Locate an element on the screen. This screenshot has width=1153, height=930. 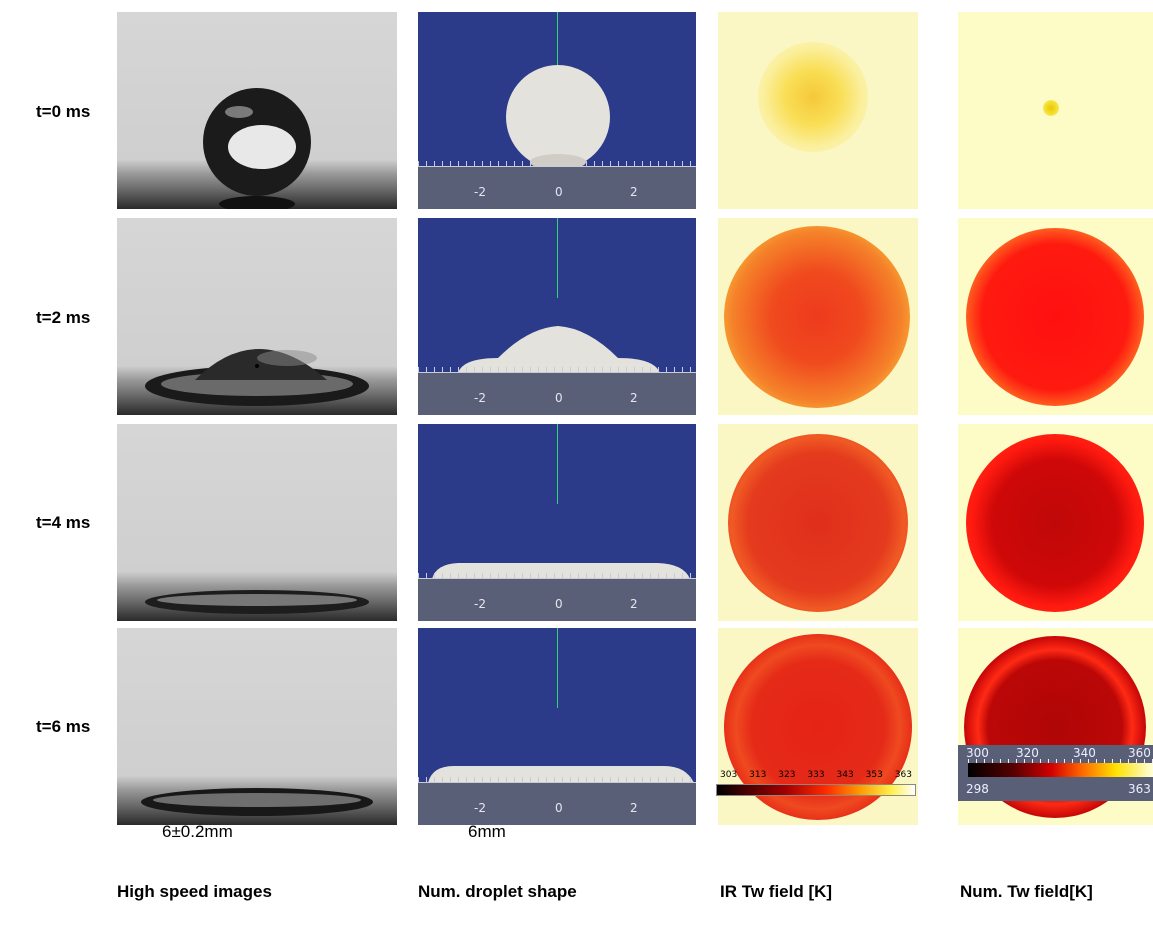
num-shape-t2: -2 0 2 is located at coordinates (557, 316).